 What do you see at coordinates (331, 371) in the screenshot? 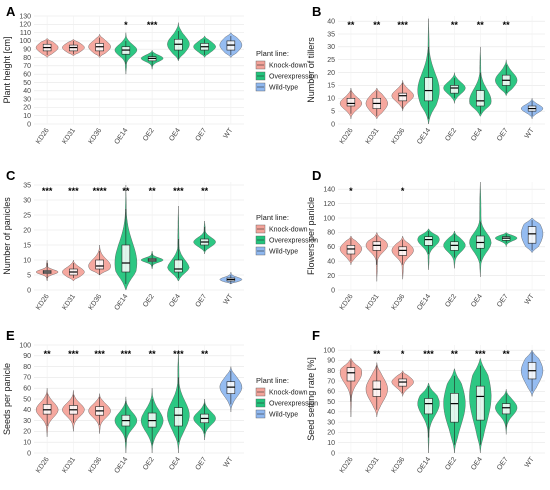
I see `y-tick-label: 80` at bounding box center [331, 371].